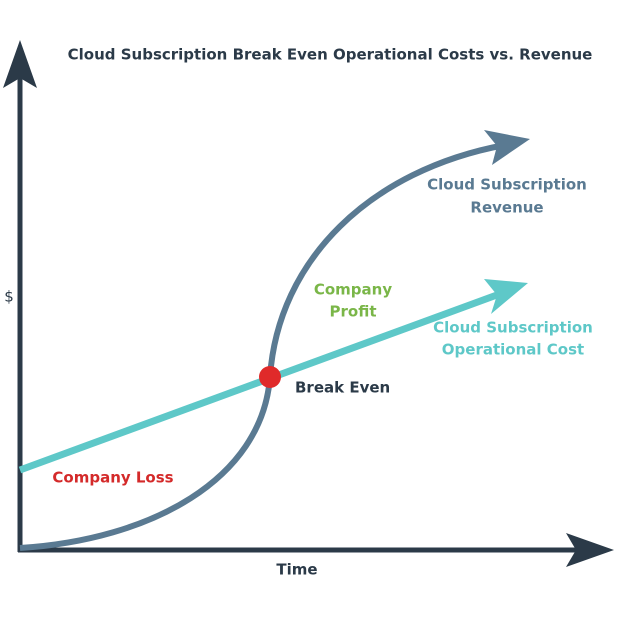 This screenshot has width=620, height=624. I want to click on cost-label: Operational Cost, so click(513, 350).